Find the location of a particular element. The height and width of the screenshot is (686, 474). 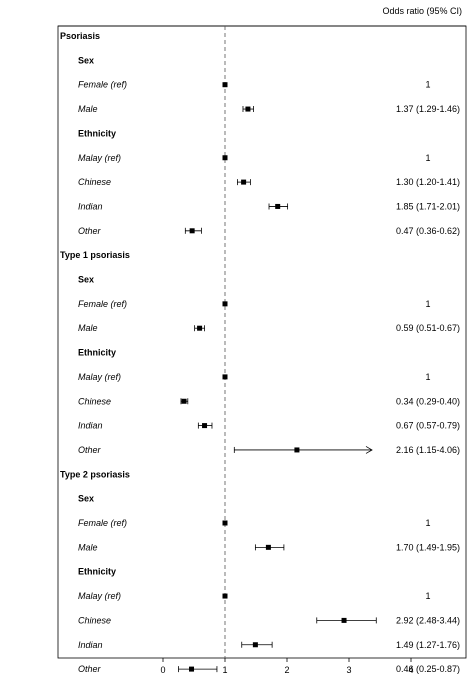

forest-row: Type 1 psoriasis is located at coordinates (95, 255).